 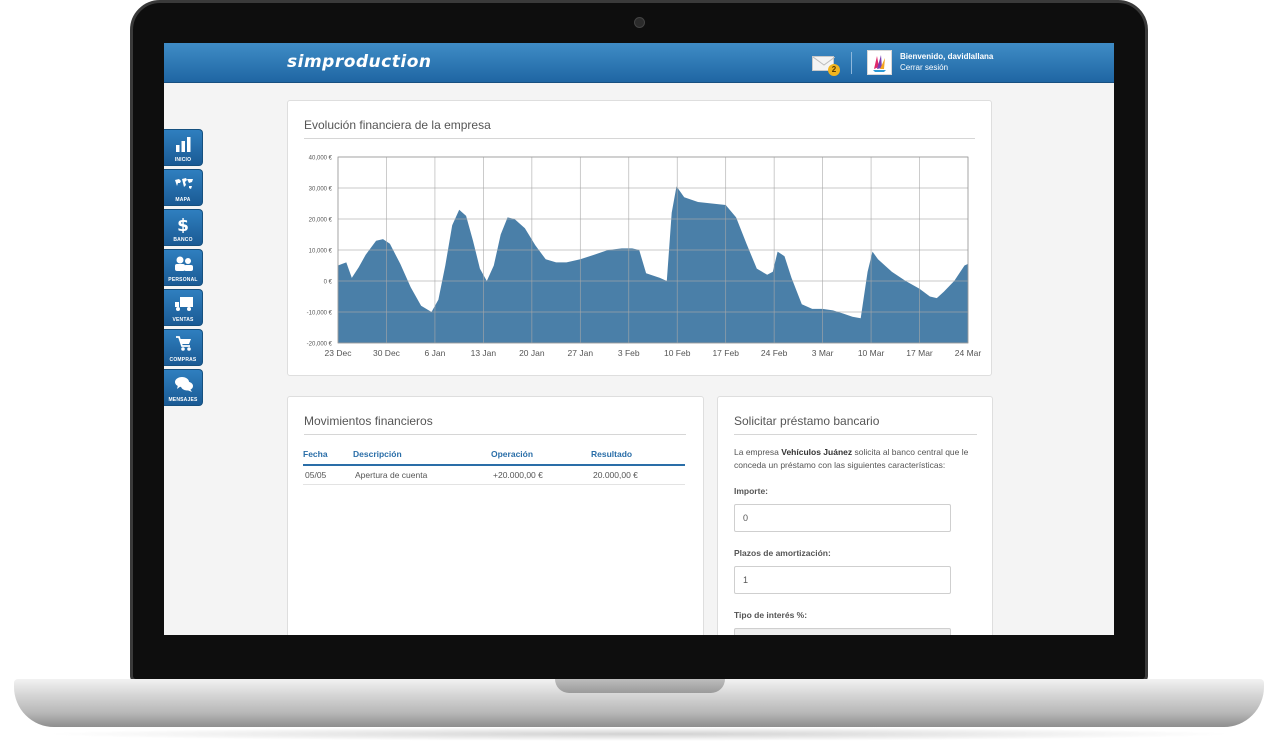 What do you see at coordinates (871, 353) in the screenshot?
I see `x-tick-label: 10 Mar` at bounding box center [871, 353].